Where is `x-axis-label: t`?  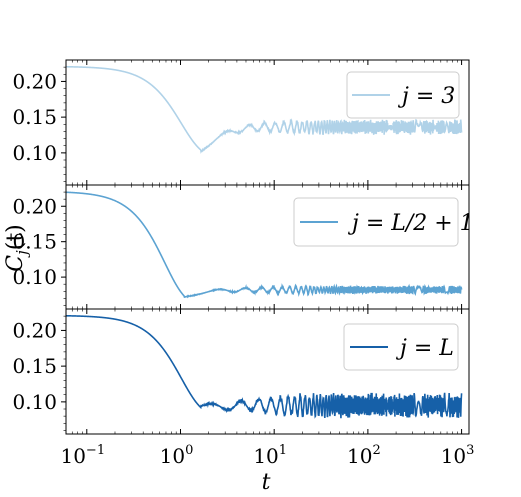 x-axis-label: t is located at coordinates (266, 482).